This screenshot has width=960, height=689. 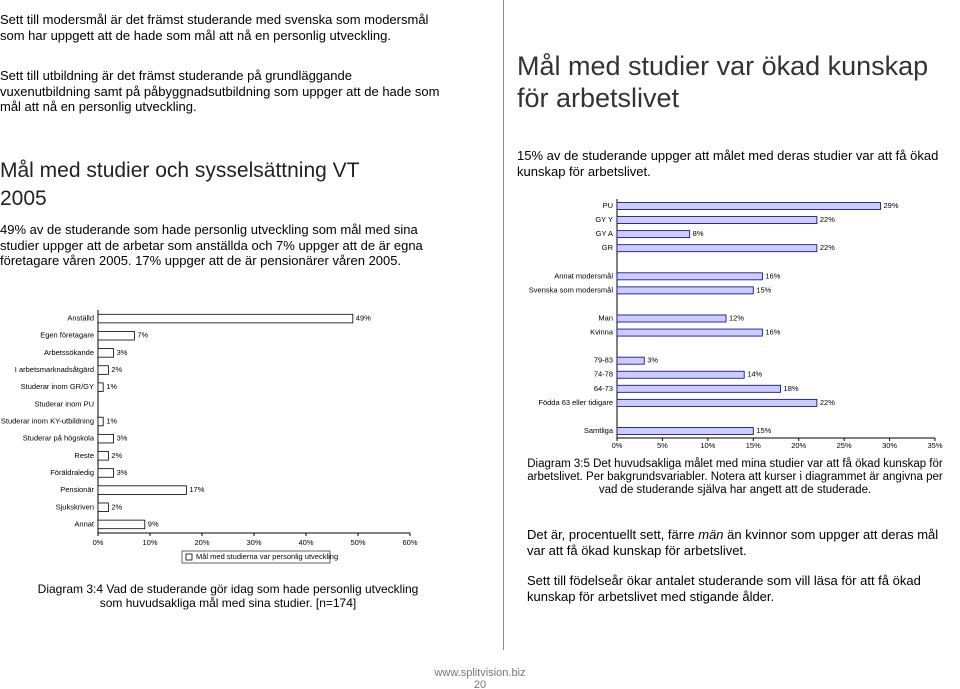 What do you see at coordinates (196, 489) in the screenshot?
I see `data-label: 17%` at bounding box center [196, 489].